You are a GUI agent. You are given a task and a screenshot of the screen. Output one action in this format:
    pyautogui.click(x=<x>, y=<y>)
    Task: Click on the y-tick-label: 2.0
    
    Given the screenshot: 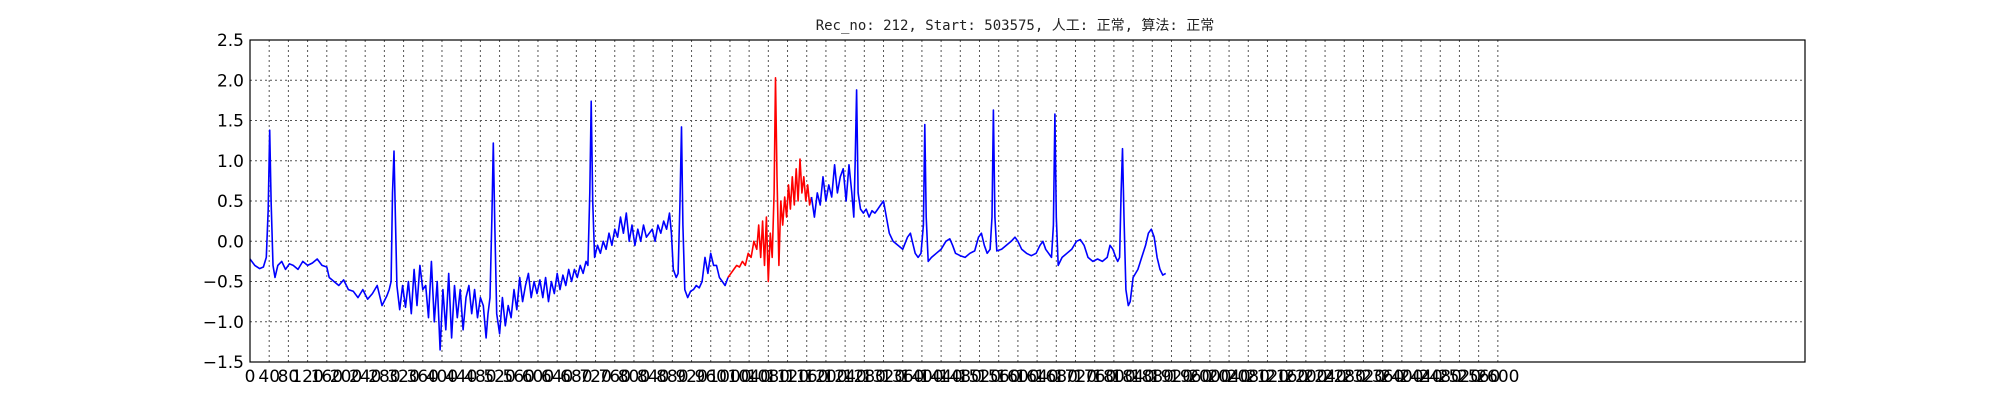 What is the action you would take?
    pyautogui.click(x=230, y=81)
    